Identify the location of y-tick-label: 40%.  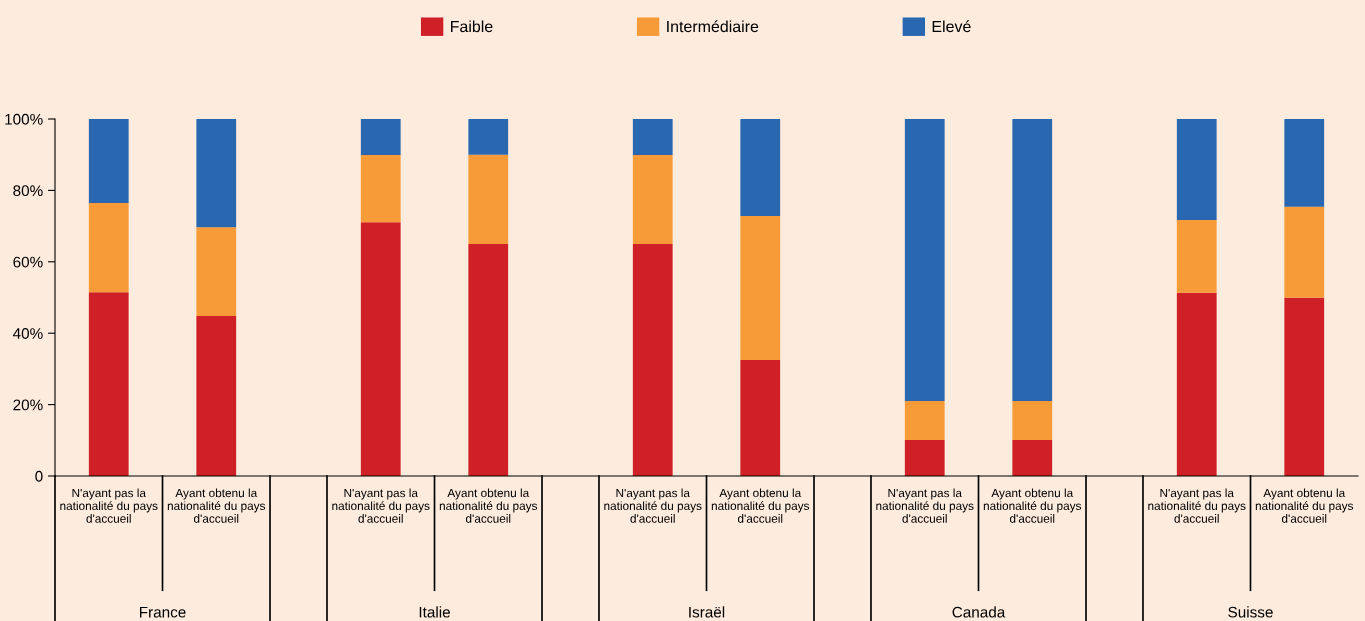
(27, 333).